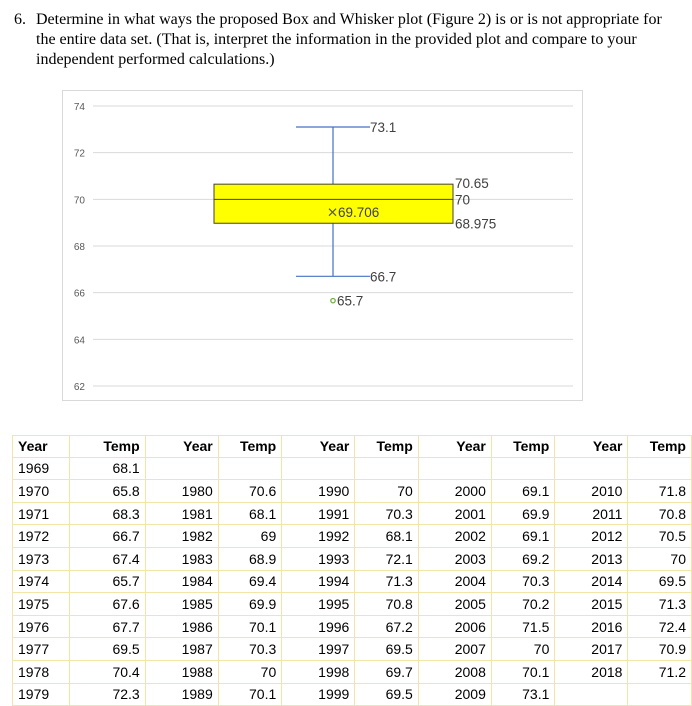 The image size is (692, 706). What do you see at coordinates (591, 671) in the screenshot?
I see `year-cell: 2018` at bounding box center [591, 671].